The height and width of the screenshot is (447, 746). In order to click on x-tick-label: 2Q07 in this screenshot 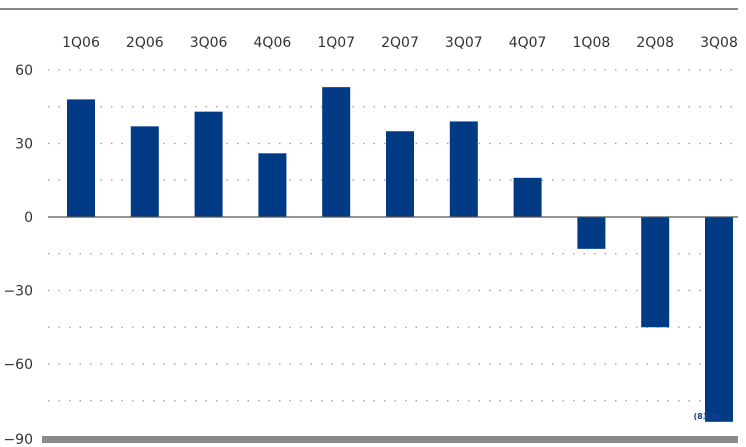, I will do `click(400, 43)`.